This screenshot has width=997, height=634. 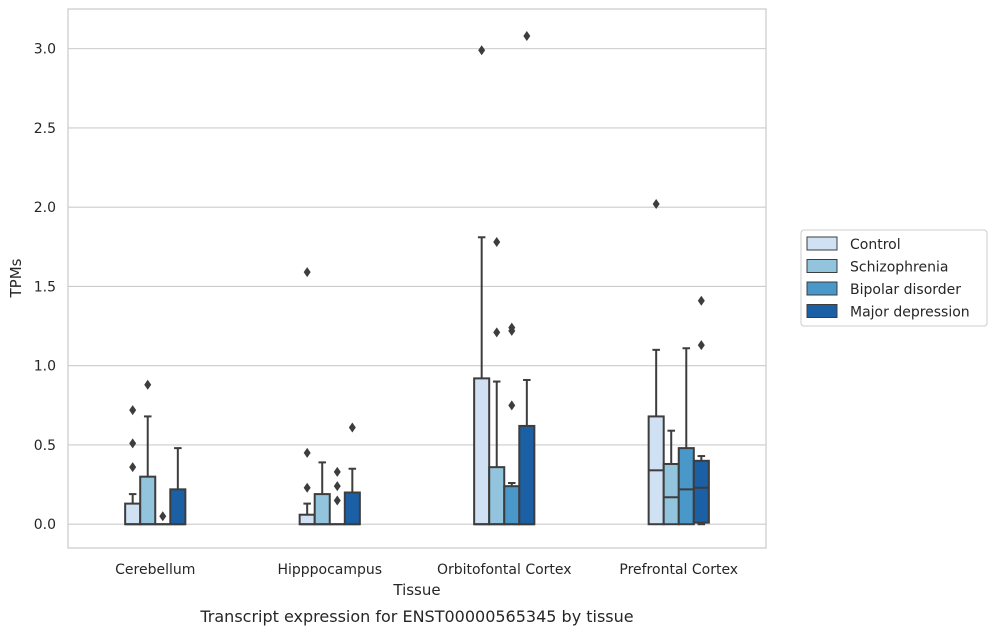 I want to click on y-tick-label: 3.0, so click(x=45, y=50).